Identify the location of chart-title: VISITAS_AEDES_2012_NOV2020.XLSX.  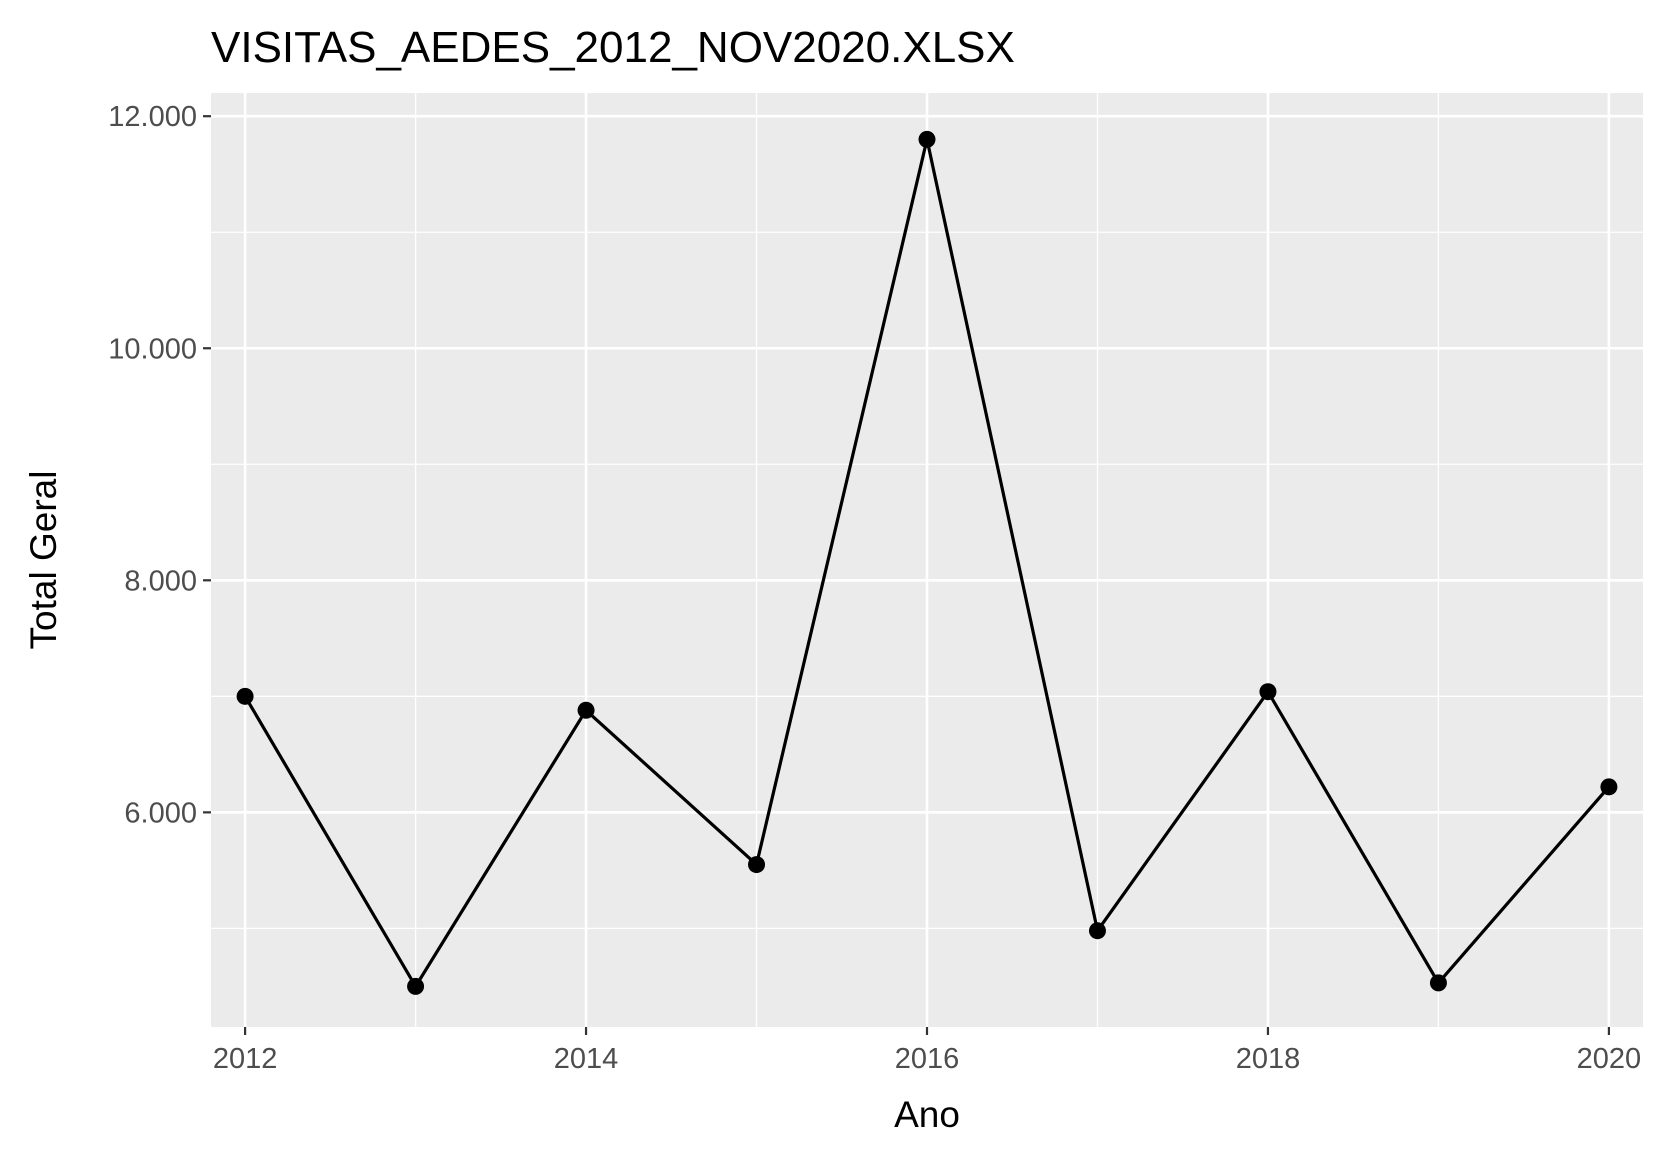
(613, 47).